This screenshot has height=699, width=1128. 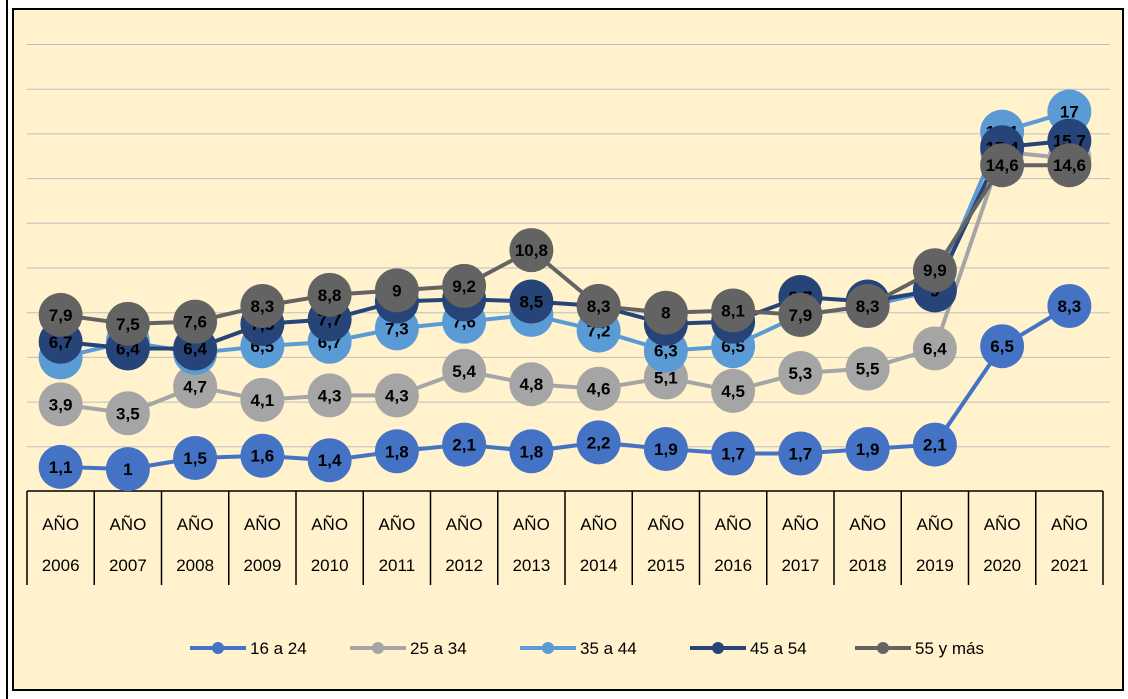 What do you see at coordinates (1069, 565) in the screenshot?
I see `x-tick-label: 2021` at bounding box center [1069, 565].